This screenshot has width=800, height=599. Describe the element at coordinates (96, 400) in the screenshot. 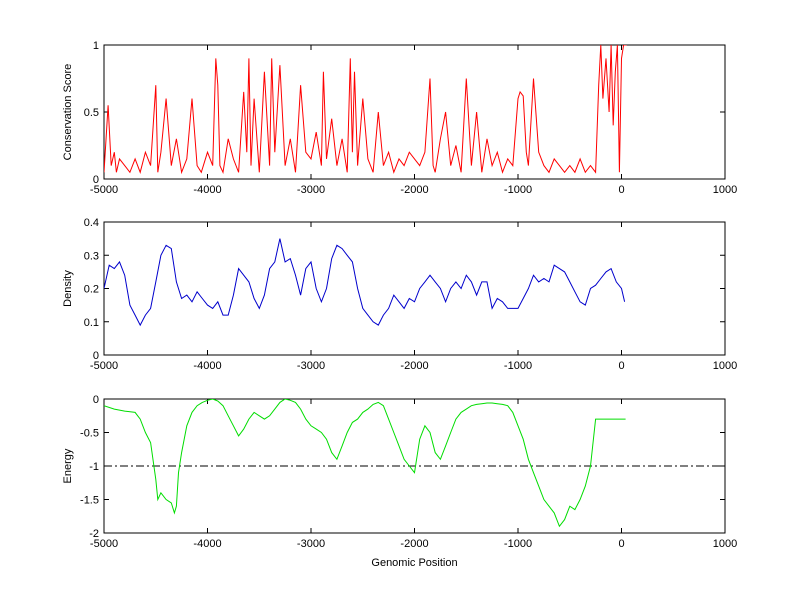

I see `energy-ytick-label: 0` at that location.